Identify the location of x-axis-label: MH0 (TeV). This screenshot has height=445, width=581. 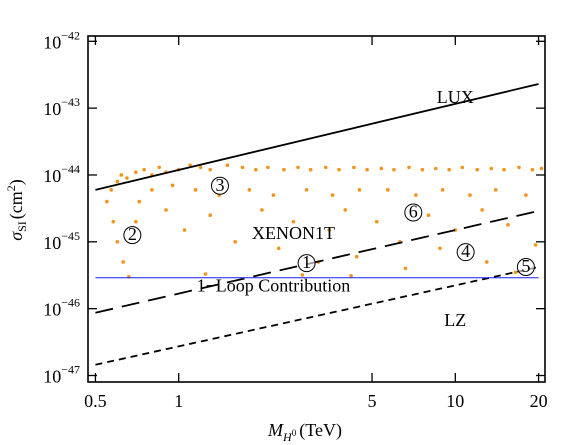
(304, 432).